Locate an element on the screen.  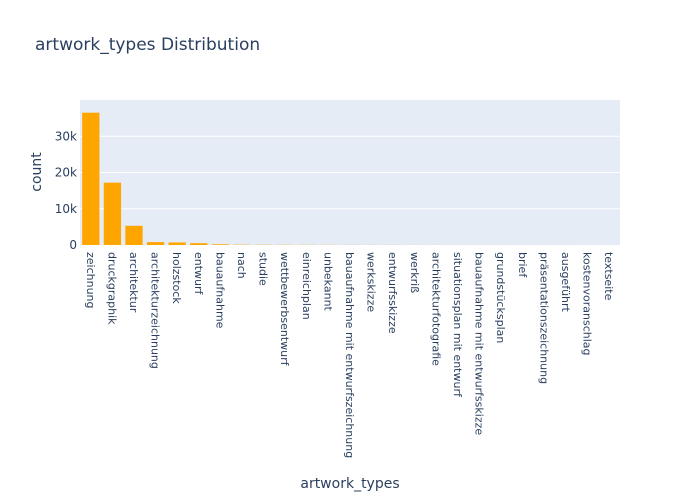
x-tick-label: nach is located at coordinates (241, 265).